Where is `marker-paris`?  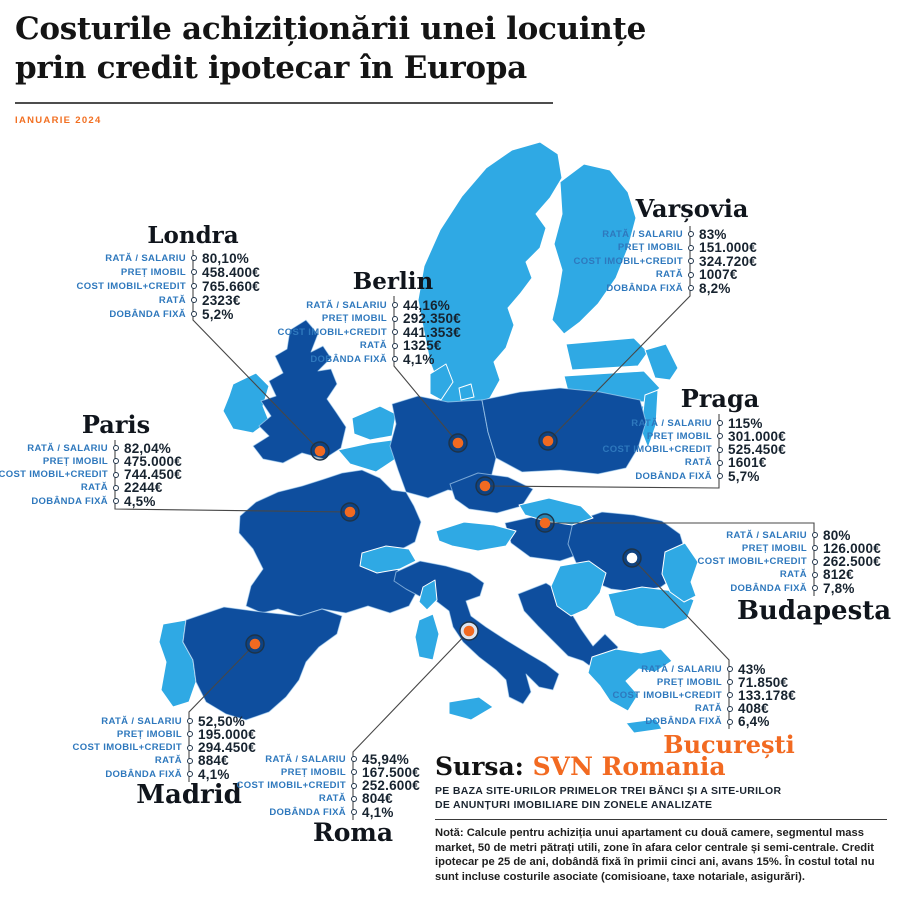
marker-paris is located at coordinates (350, 512).